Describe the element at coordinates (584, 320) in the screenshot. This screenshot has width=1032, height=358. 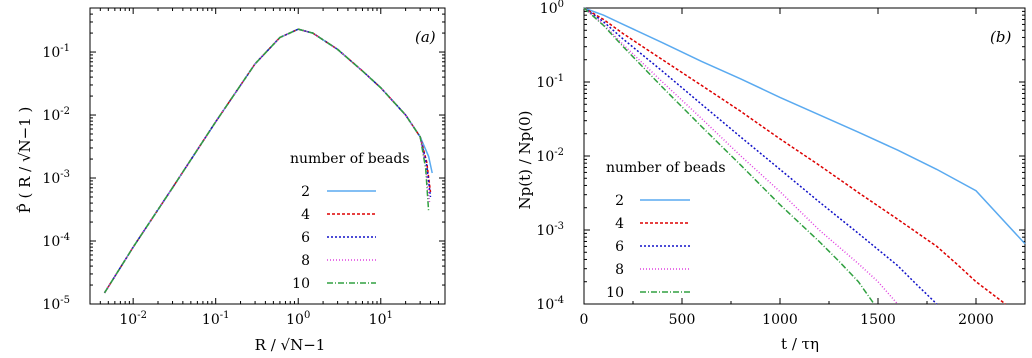
I see `x-tick-label: 0` at that location.